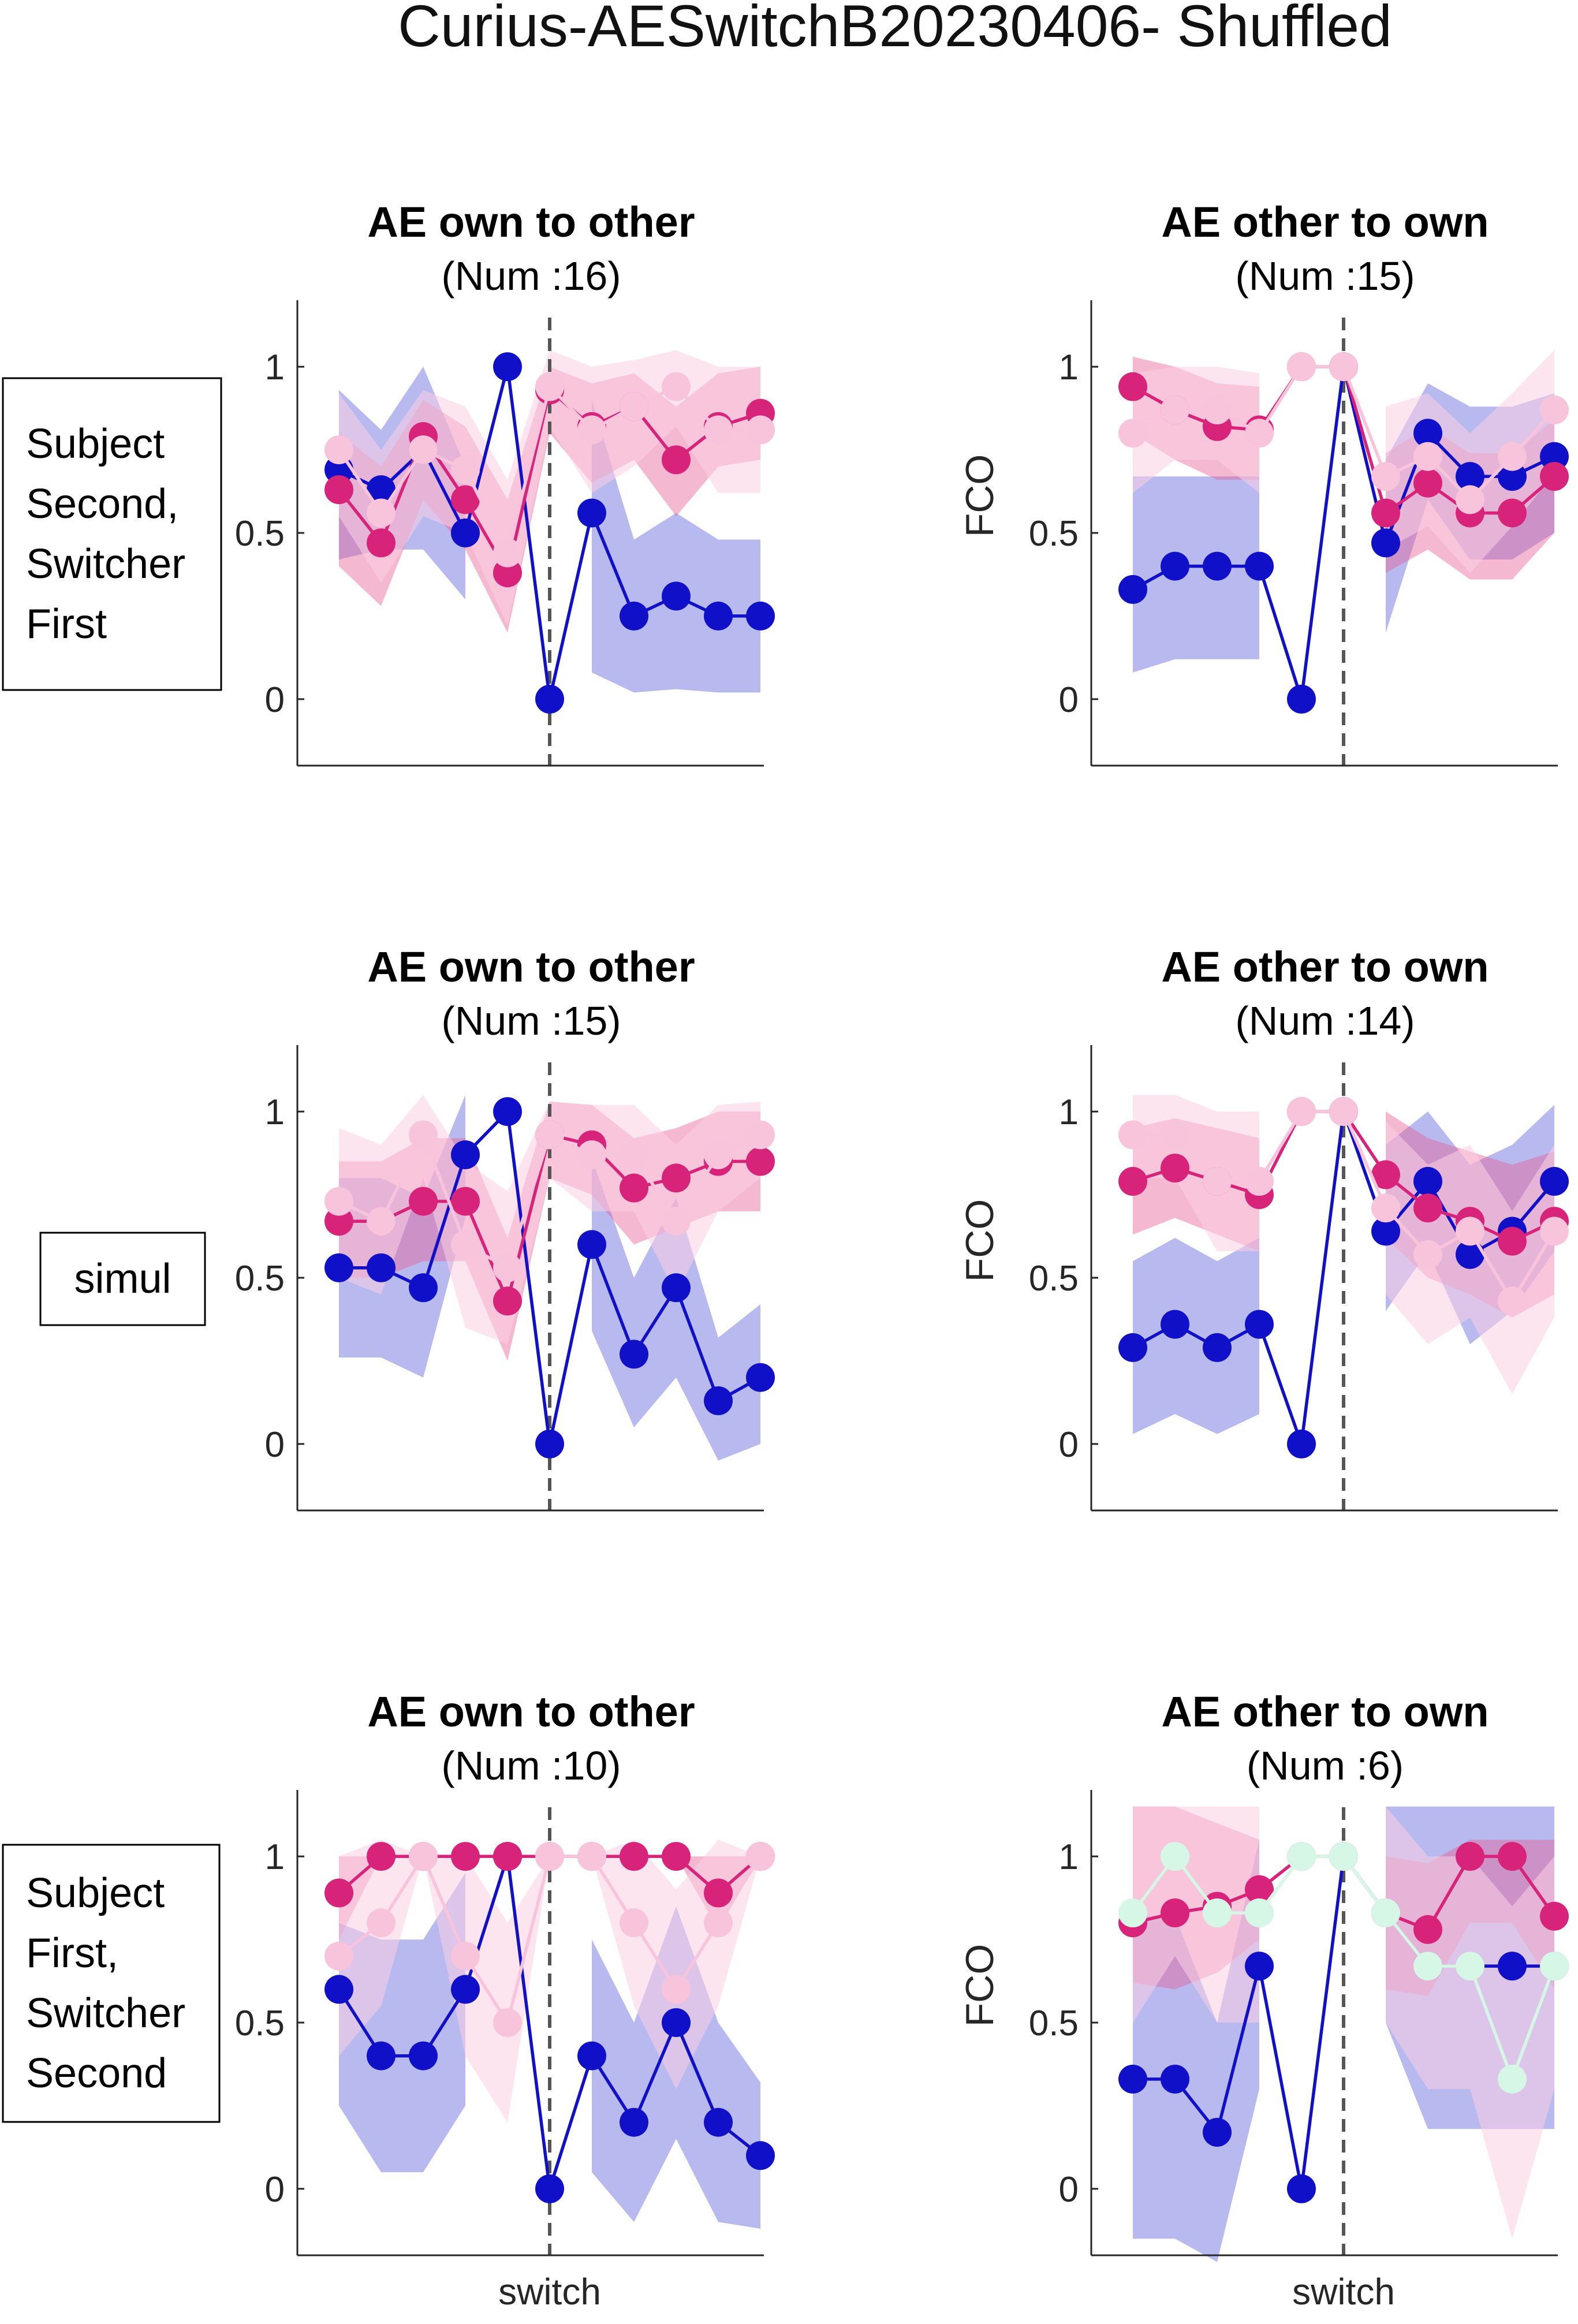 This screenshot has width=1578, height=2324. I want to click on figure-title: Curius-AESwitchB20230406- Shuffled, so click(895, 29).